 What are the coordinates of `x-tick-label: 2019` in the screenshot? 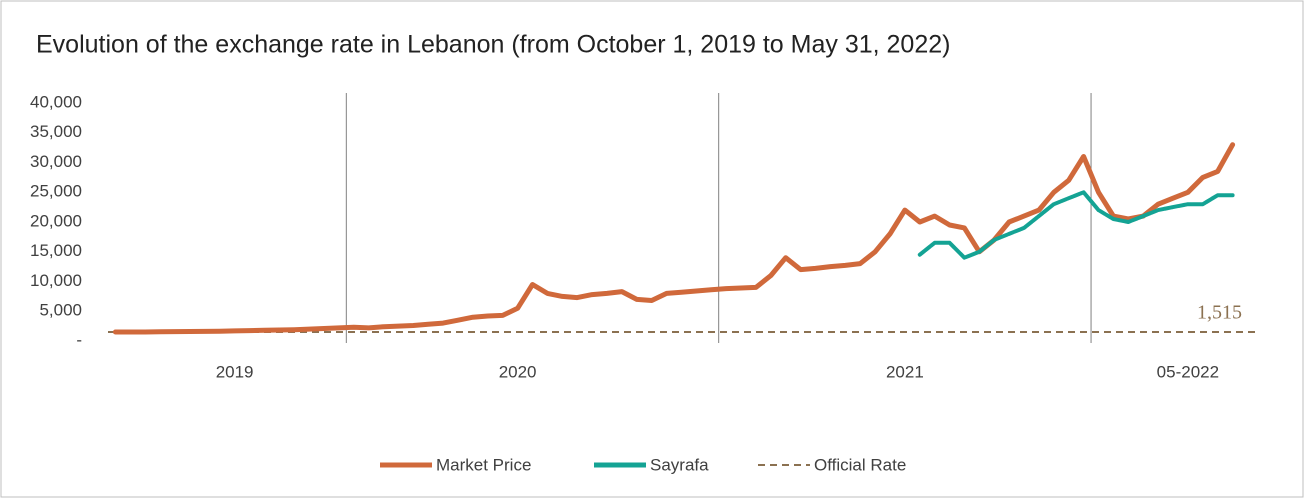 It's located at (235, 371).